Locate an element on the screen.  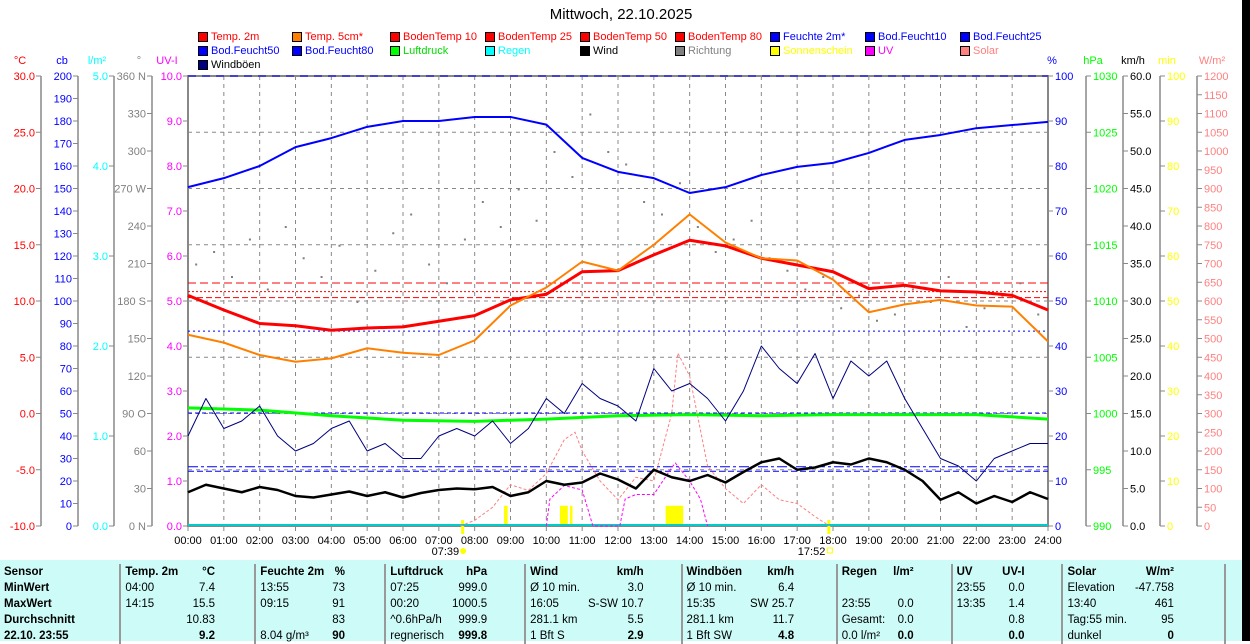
axis-tick-label: 1030 is located at coordinates (1105, 77).